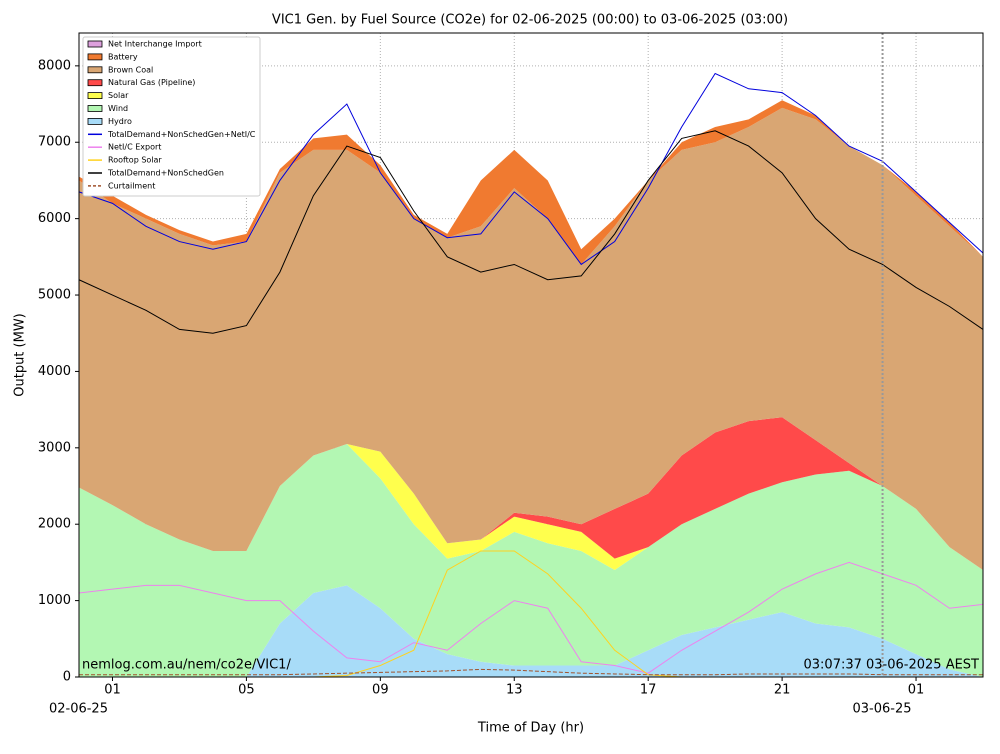 Image resolution: width=1000 pixels, height=754 pixels. What do you see at coordinates (120, 121) in the screenshot?
I see `legend-label: Hydro` at bounding box center [120, 121].